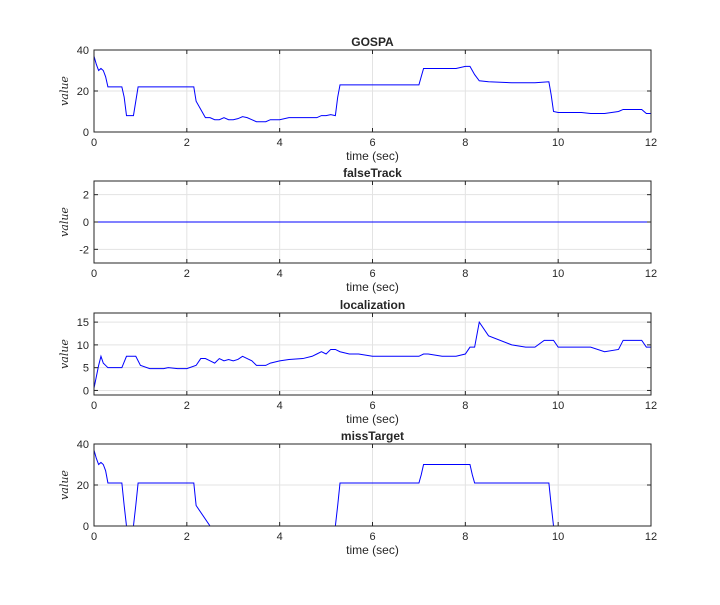  What do you see at coordinates (83, 346) in the screenshot?
I see `y-tick-label: 10` at bounding box center [83, 346].